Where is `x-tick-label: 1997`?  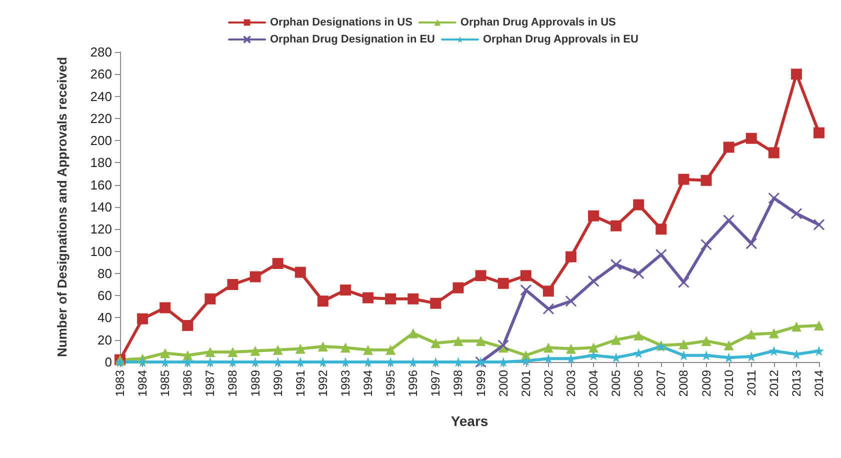 x-tick-label: 1997 is located at coordinates (435, 383).